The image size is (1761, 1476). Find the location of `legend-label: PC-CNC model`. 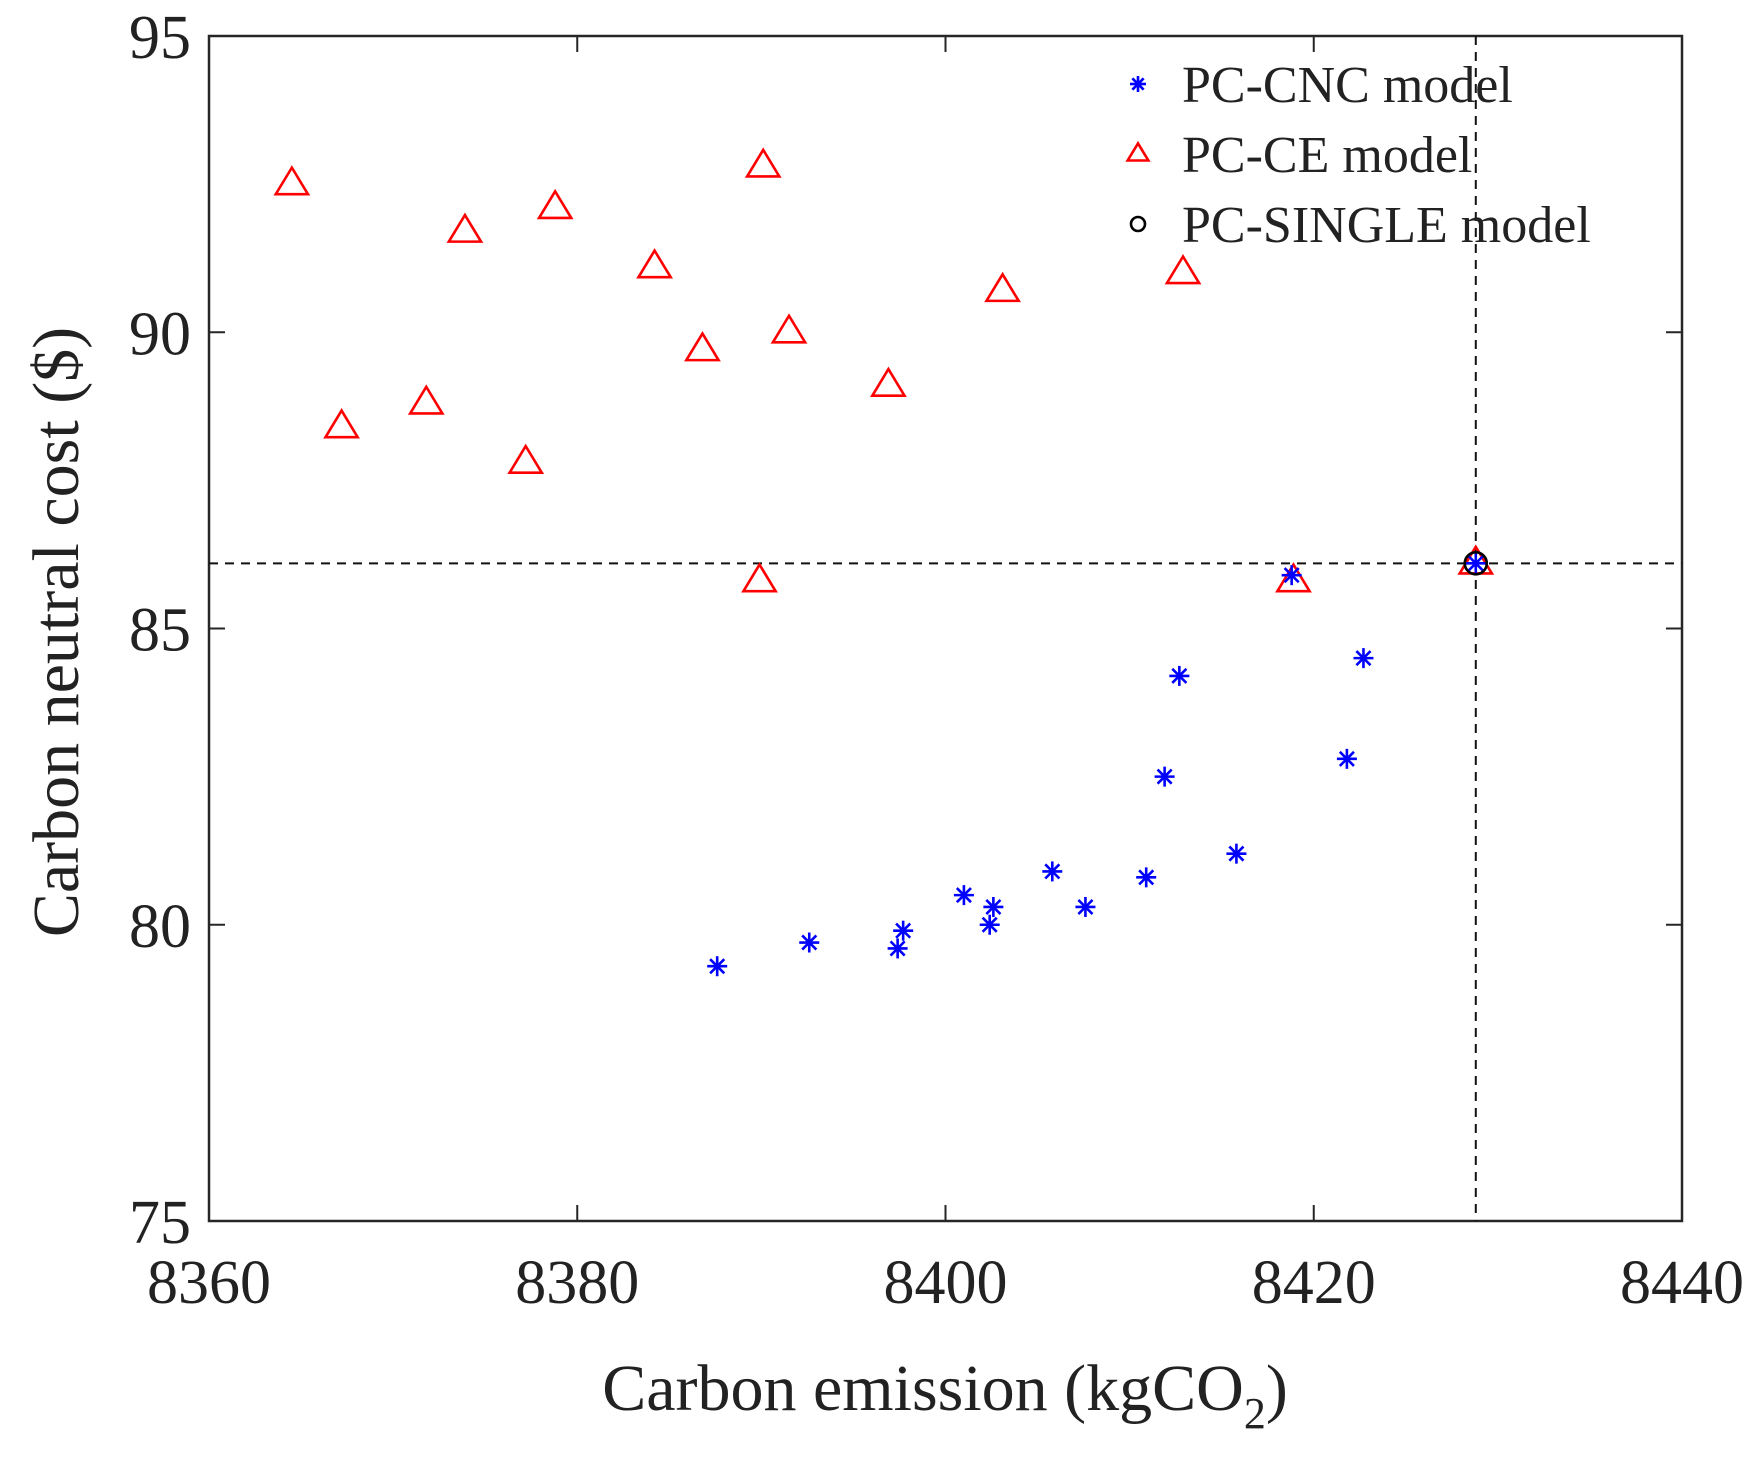

legend-label: PC-CNC model is located at coordinates (1347, 85).